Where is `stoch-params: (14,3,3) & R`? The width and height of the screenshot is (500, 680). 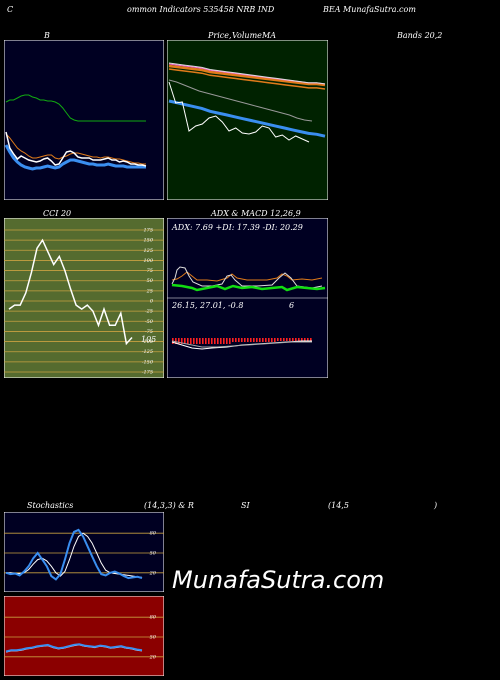
stoch-params: (14,3,3) & R is located at coordinates (169, 505).